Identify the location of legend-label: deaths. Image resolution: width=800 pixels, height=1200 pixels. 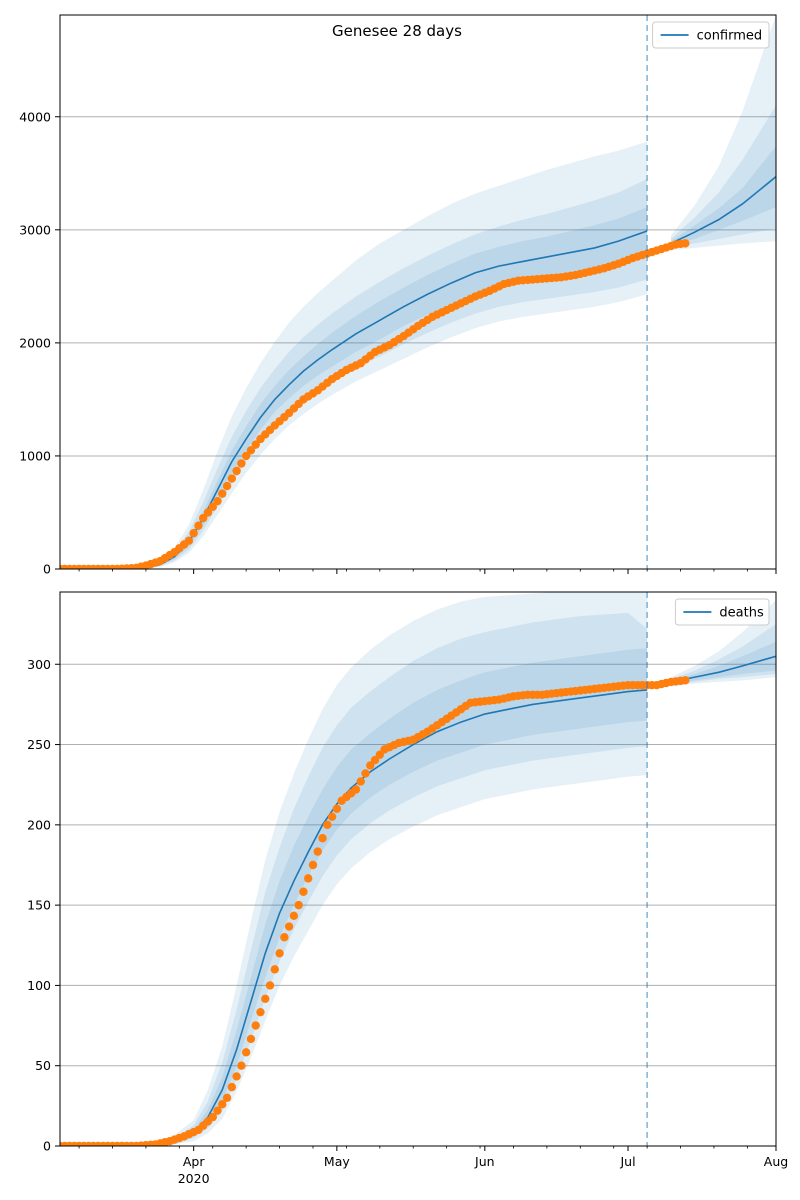
(741, 613).